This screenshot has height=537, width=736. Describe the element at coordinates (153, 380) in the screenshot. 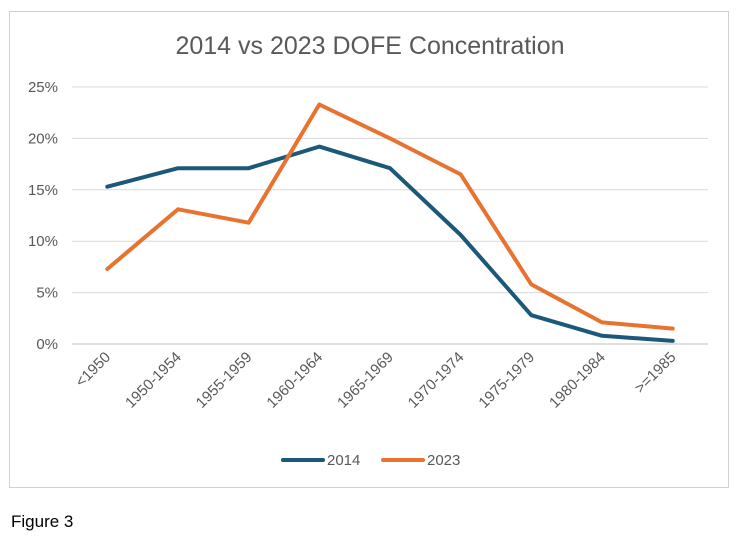

I see `x-tick-label: 1950-1954` at that location.